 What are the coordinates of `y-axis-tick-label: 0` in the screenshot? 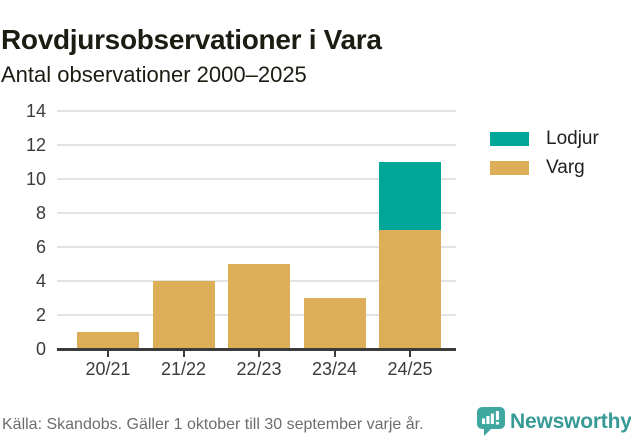 It's located at (40, 349).